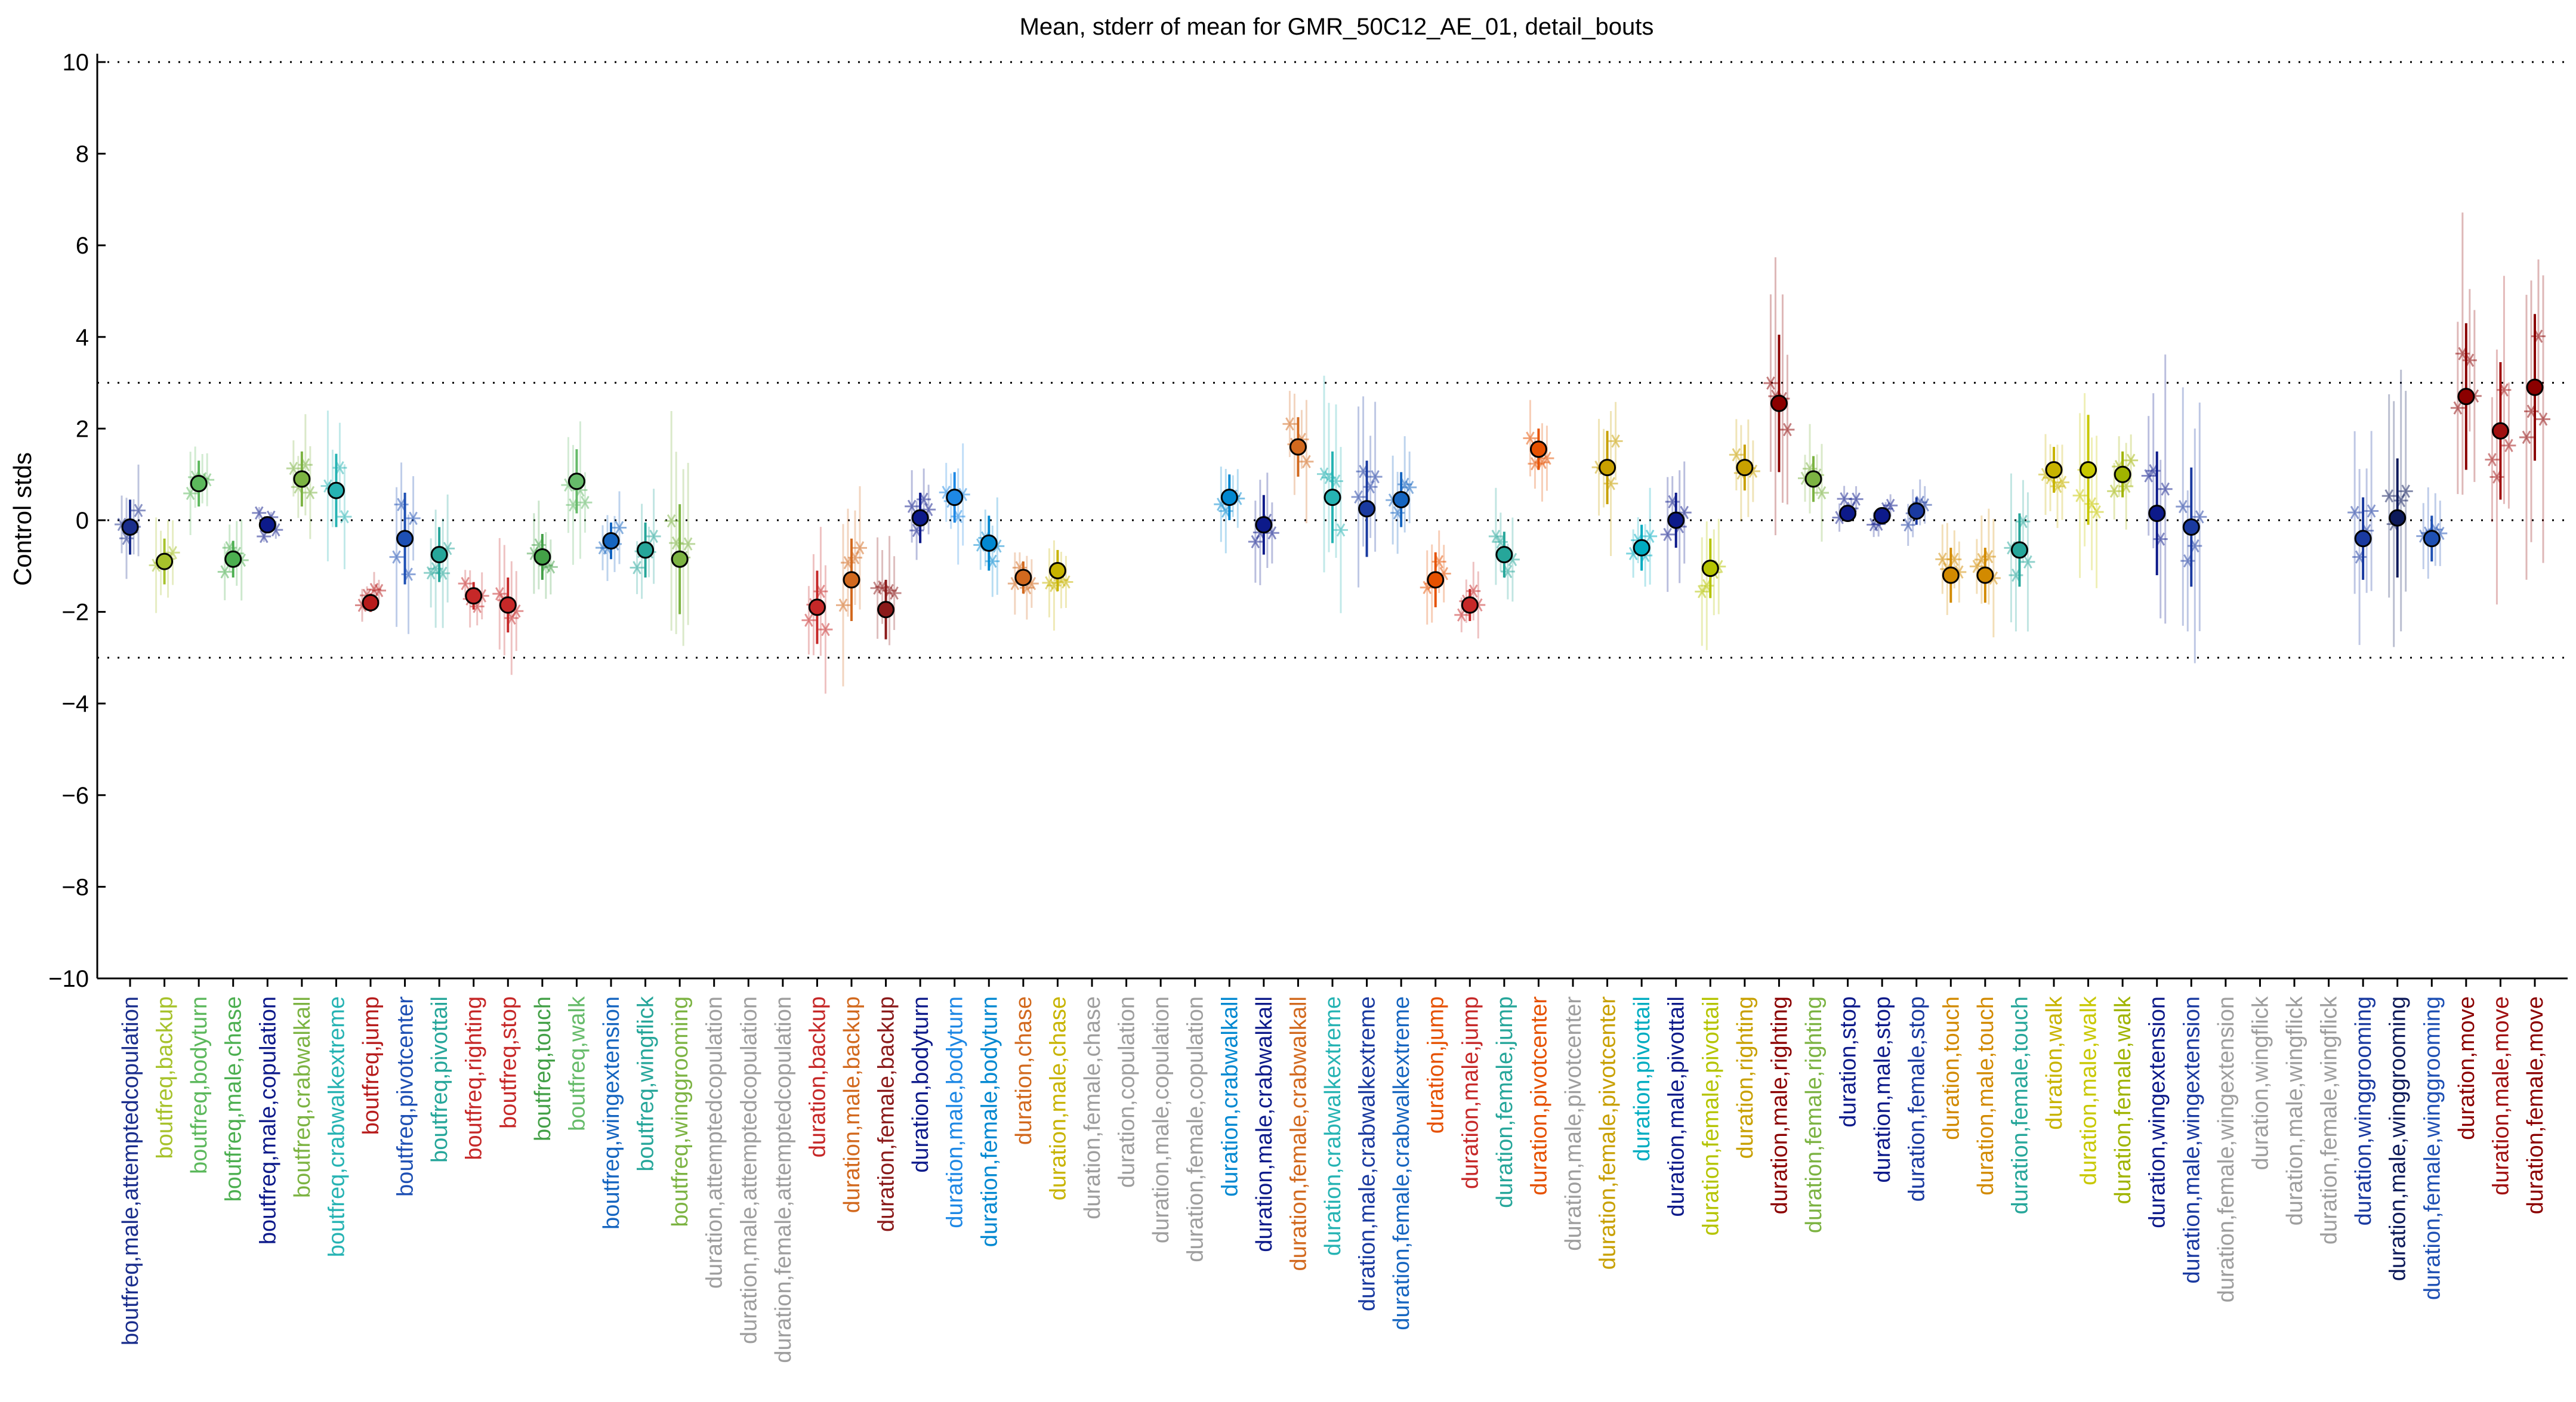  What do you see at coordinates (2020, 1105) in the screenshot?
I see `x-tick-label-55: duration,female,touch` at bounding box center [2020, 1105].